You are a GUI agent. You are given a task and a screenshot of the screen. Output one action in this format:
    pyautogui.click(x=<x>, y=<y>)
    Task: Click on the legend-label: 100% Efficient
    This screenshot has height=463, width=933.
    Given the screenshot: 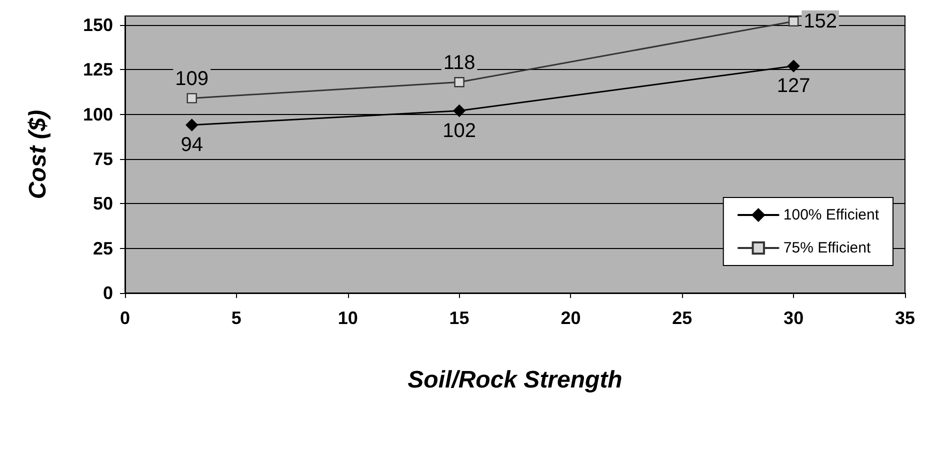 What is the action you would take?
    pyautogui.click(x=831, y=215)
    